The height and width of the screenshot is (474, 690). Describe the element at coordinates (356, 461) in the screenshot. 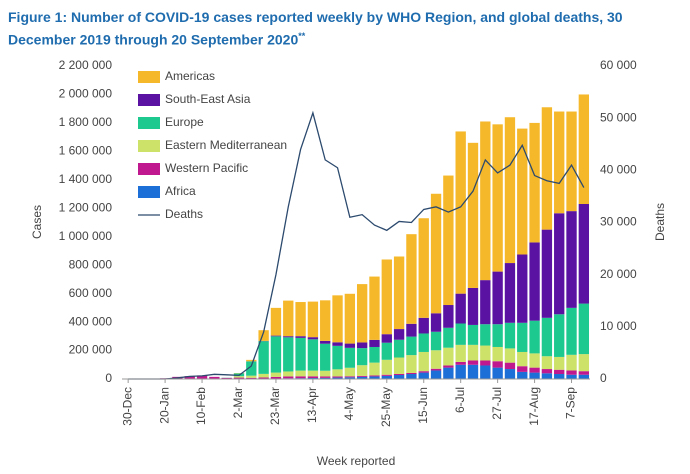

I see `x-axis-title: Week reported` at that location.